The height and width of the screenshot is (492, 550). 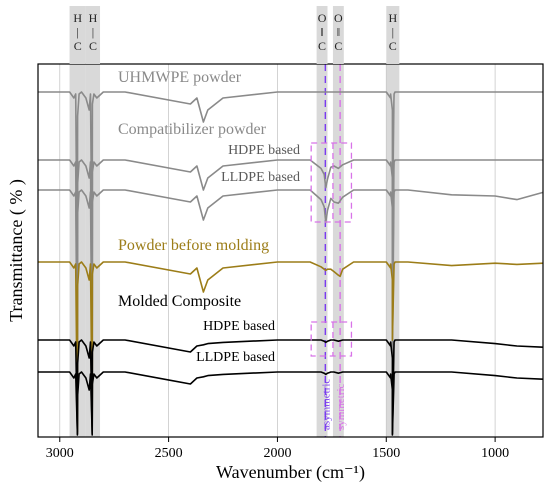 I want to click on band-3-label-1: O, so click(x=322, y=18).